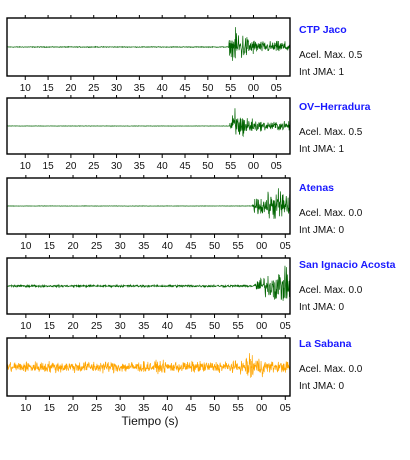  I want to click on x-tick-label-1-9: 50, so click(208, 88).